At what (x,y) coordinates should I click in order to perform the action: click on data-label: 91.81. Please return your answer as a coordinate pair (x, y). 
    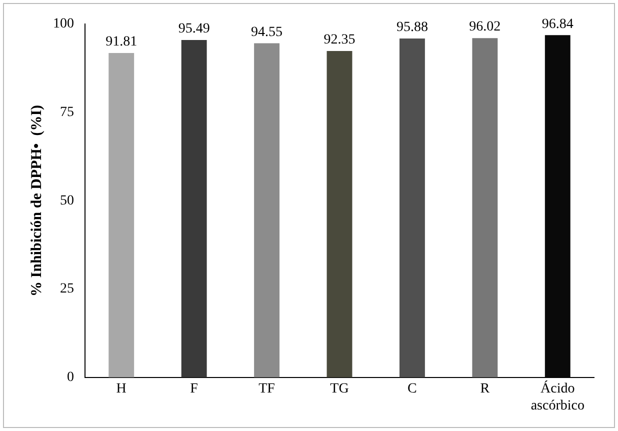
    Looking at the image, I should click on (122, 42).